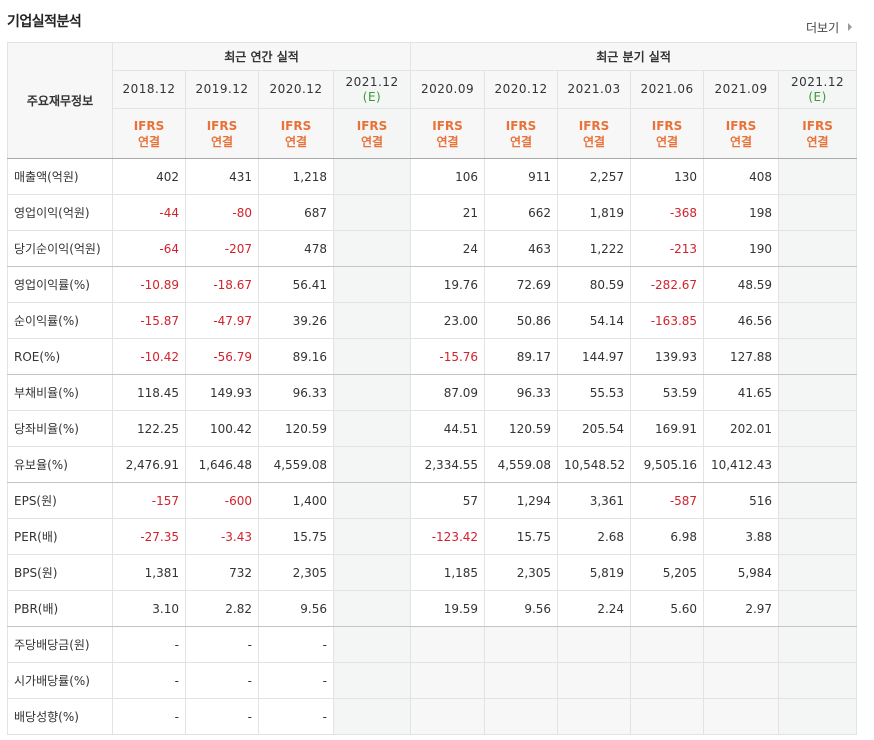 This screenshot has height=740, width=874. I want to click on value-cell: 3.88, so click(741, 536).